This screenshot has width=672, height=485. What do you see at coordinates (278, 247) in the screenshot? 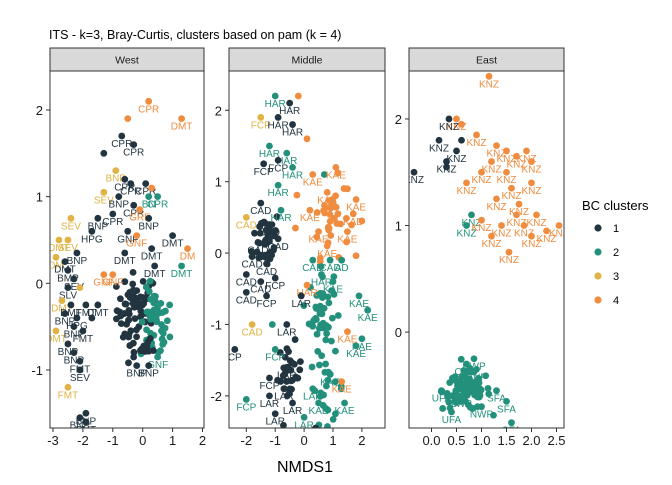
I see `point-label: CAD` at bounding box center [278, 247].